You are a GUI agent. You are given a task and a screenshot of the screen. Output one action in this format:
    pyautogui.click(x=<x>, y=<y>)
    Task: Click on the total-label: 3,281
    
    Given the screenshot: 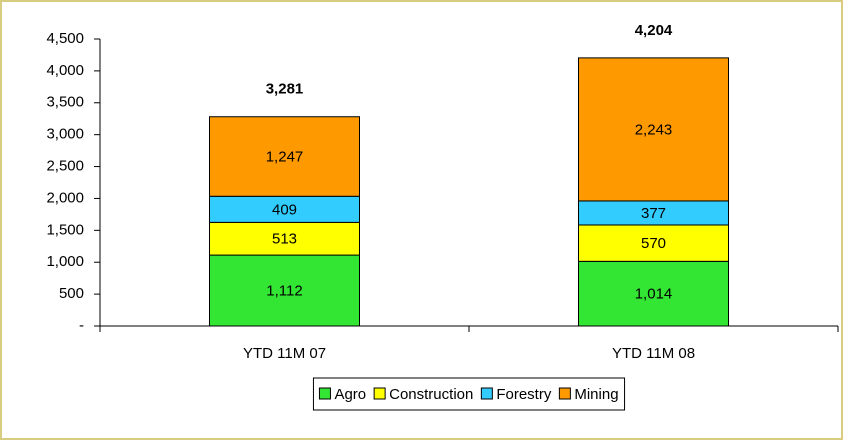 What is the action you would take?
    pyautogui.click(x=285, y=89)
    